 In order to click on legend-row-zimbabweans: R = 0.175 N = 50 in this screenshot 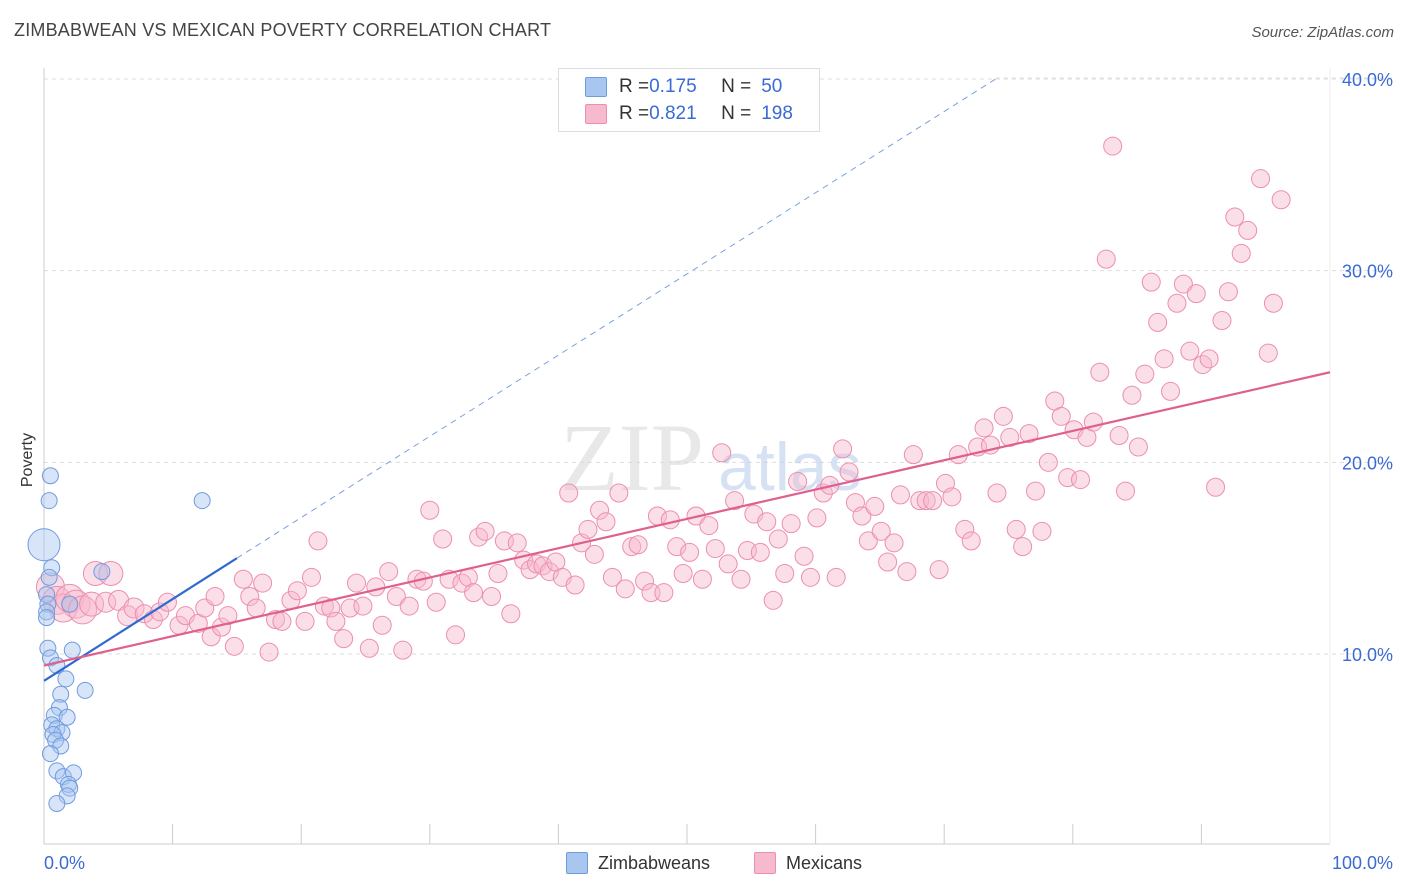, I will do `click(683, 87)`.